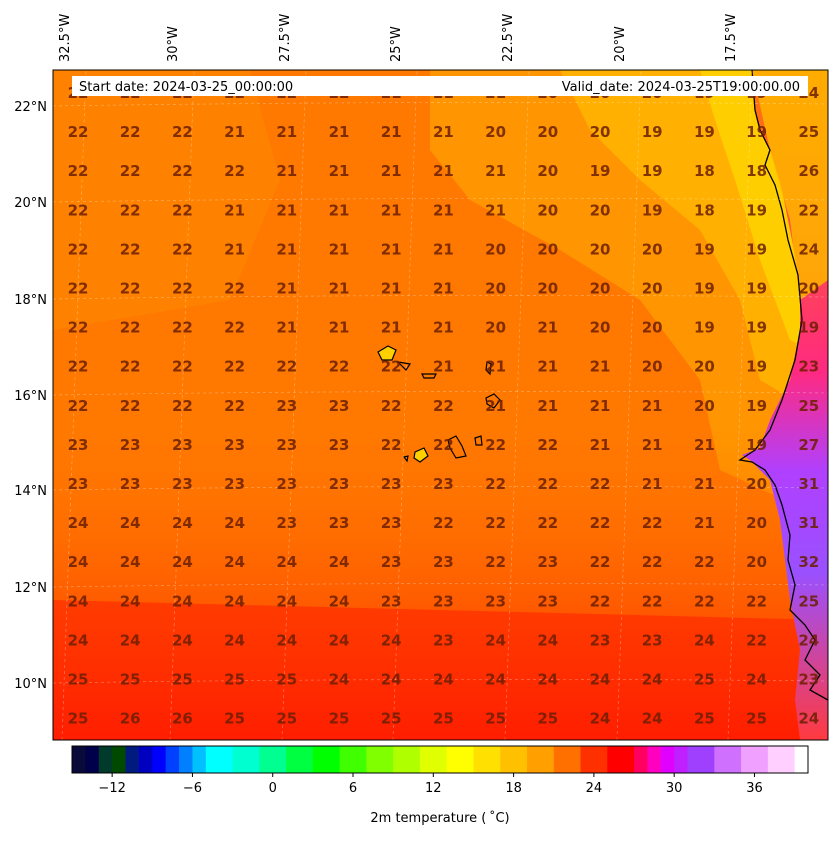  I want to click on latitude-label: 18°N, so click(30, 300).